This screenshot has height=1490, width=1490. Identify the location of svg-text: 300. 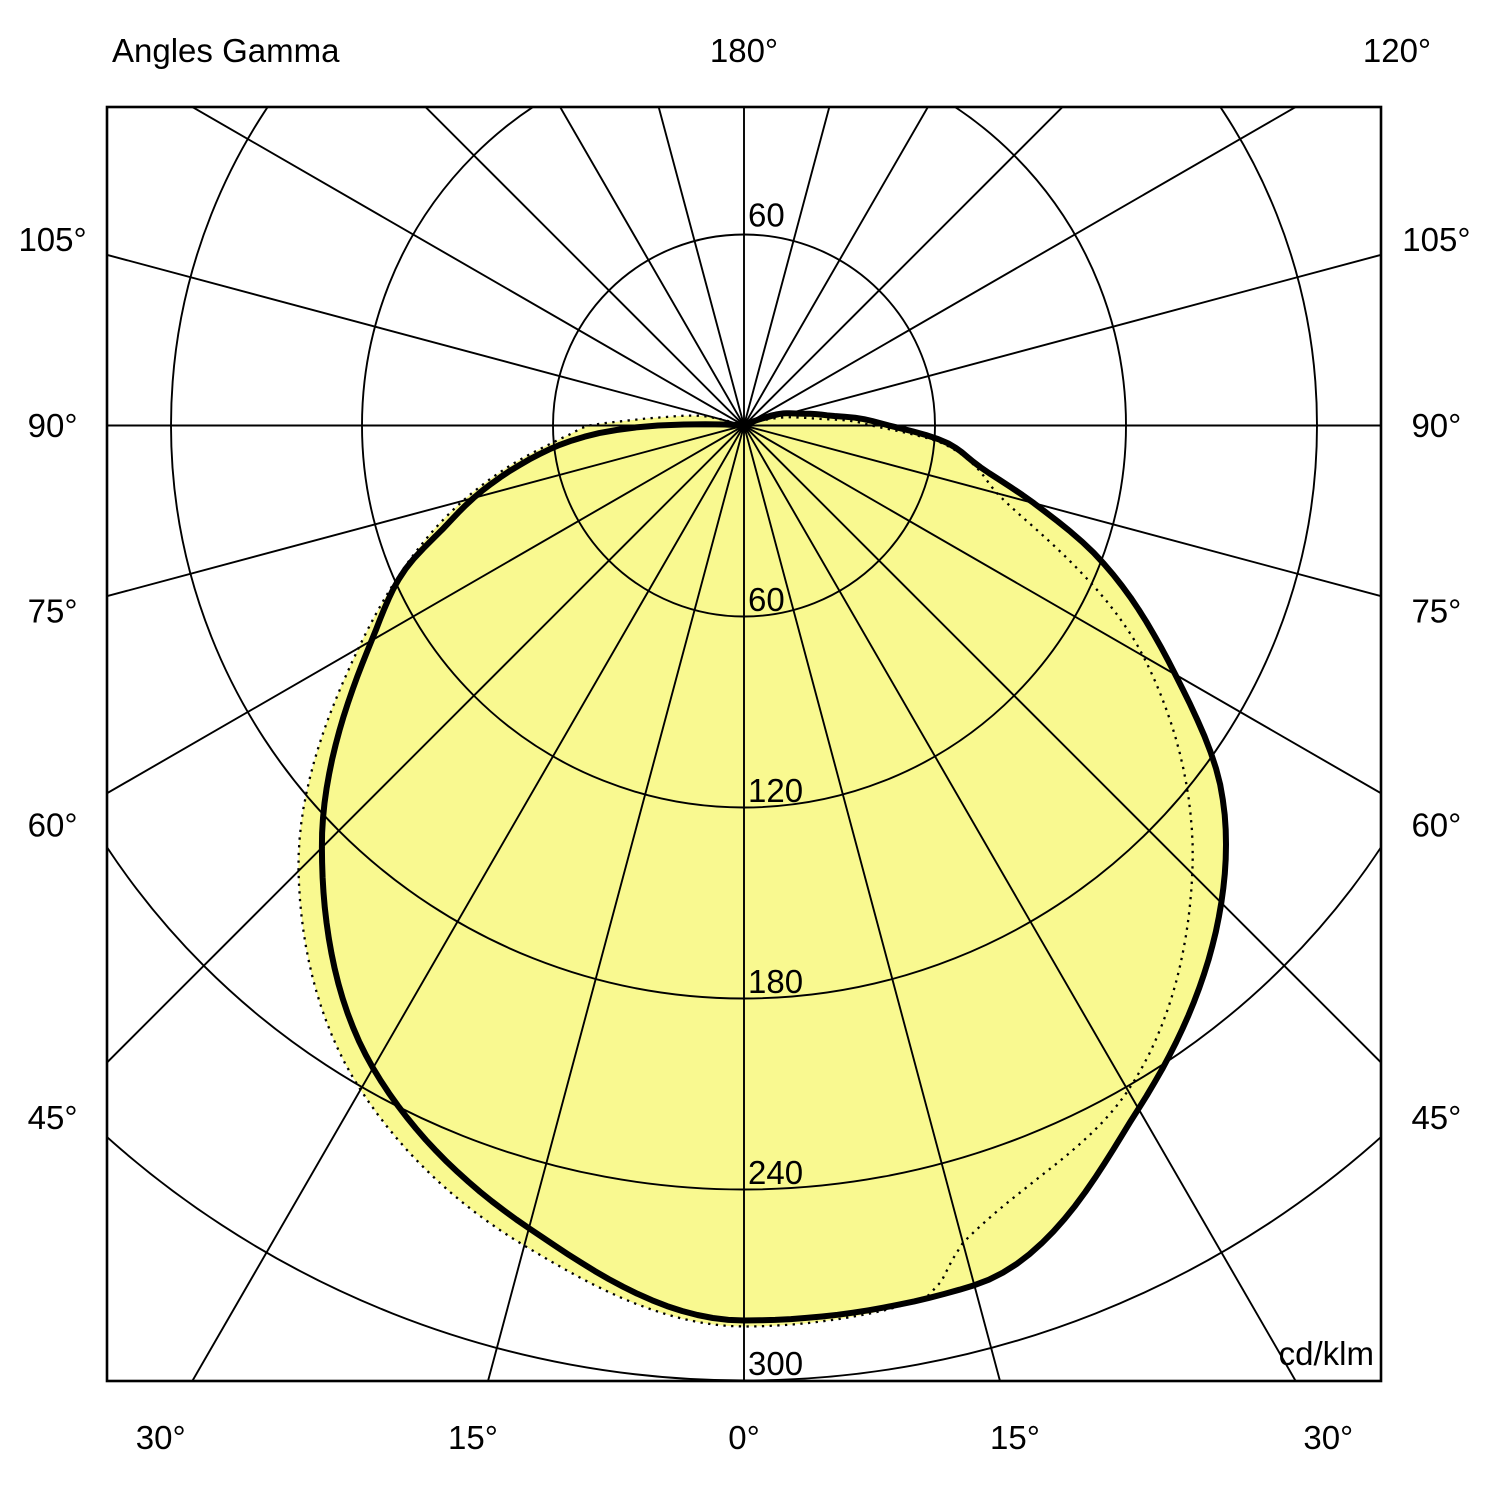
(775, 1363).